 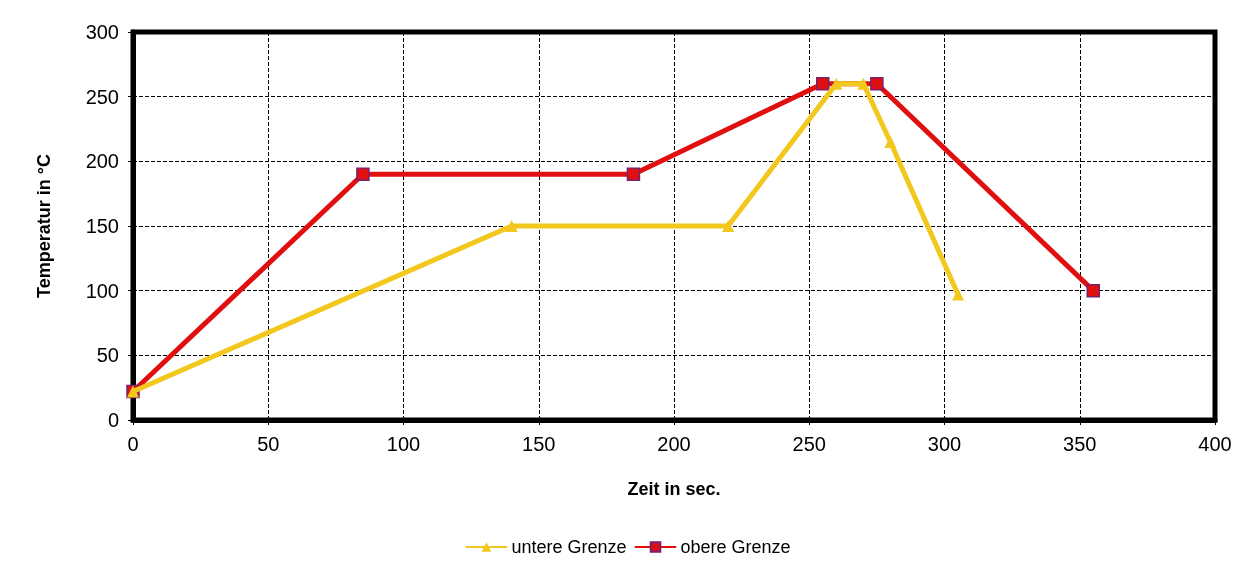 I want to click on x-tick-label: 250, so click(x=809, y=444).